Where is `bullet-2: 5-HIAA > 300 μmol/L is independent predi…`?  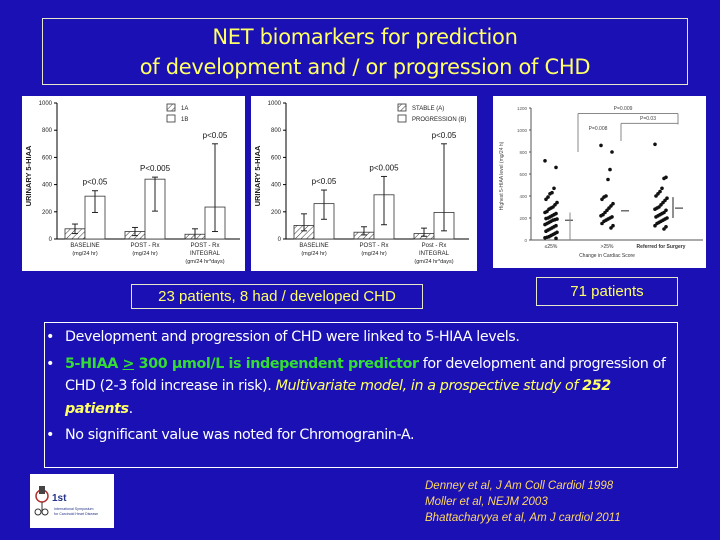 bullet-2: 5-HIAA > 300 μmol/L is independent predi… is located at coordinates (361, 387).